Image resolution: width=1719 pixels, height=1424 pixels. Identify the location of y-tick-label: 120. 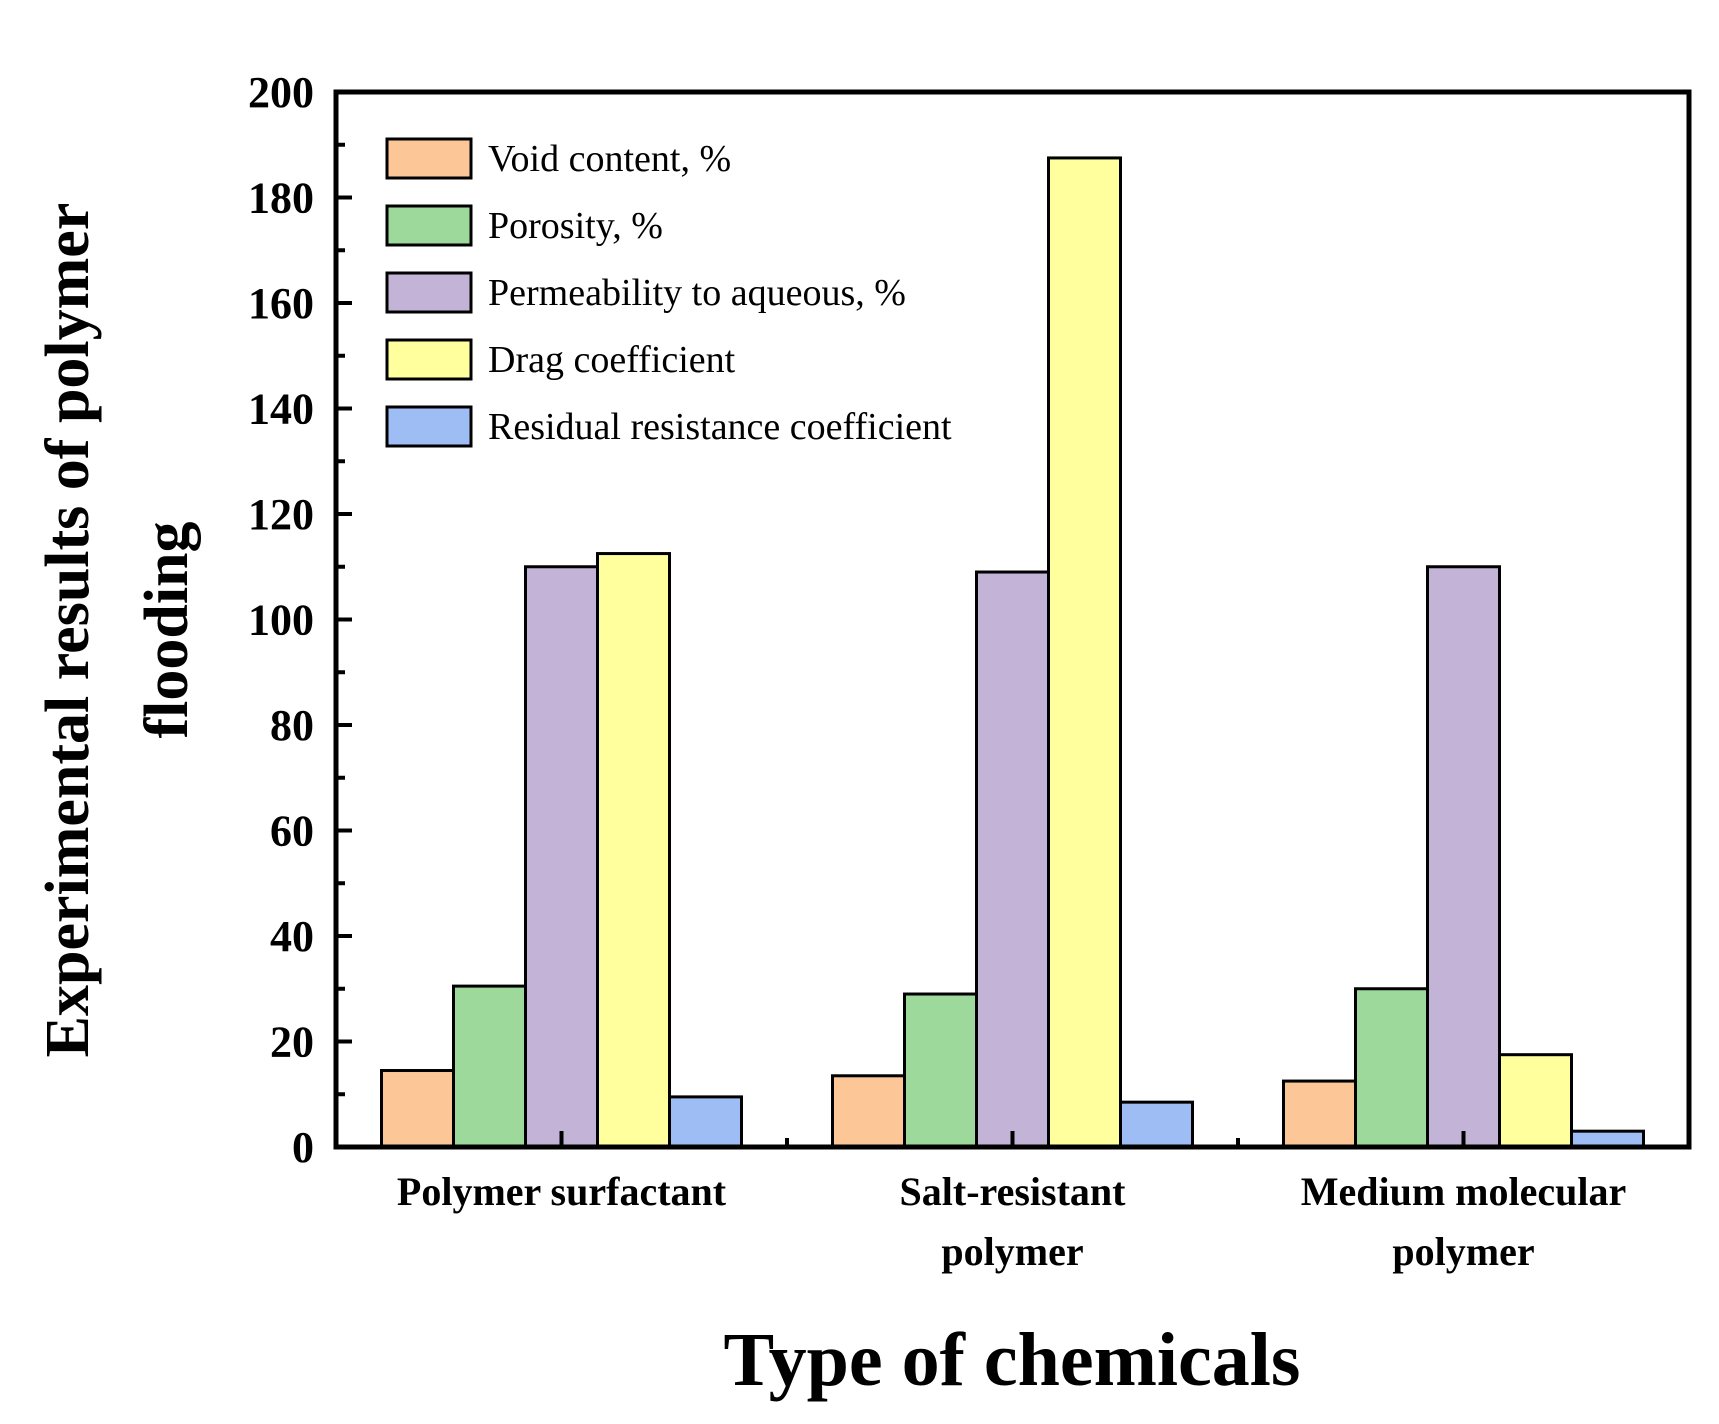
(281, 514).